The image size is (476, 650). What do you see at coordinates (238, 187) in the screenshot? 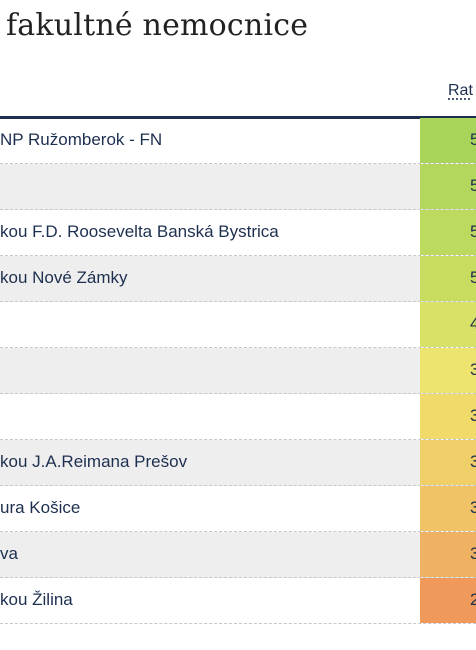
I see `table-row: 5` at bounding box center [238, 187].